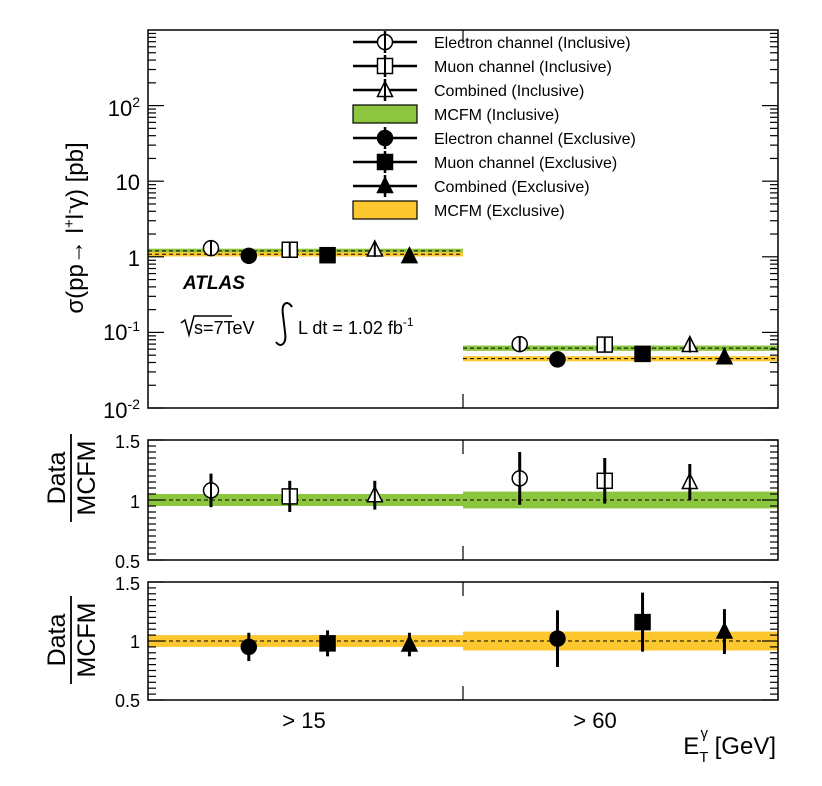 The width and height of the screenshot is (822, 786). I want to click on energy-label: s=7TeV, so click(224, 328).